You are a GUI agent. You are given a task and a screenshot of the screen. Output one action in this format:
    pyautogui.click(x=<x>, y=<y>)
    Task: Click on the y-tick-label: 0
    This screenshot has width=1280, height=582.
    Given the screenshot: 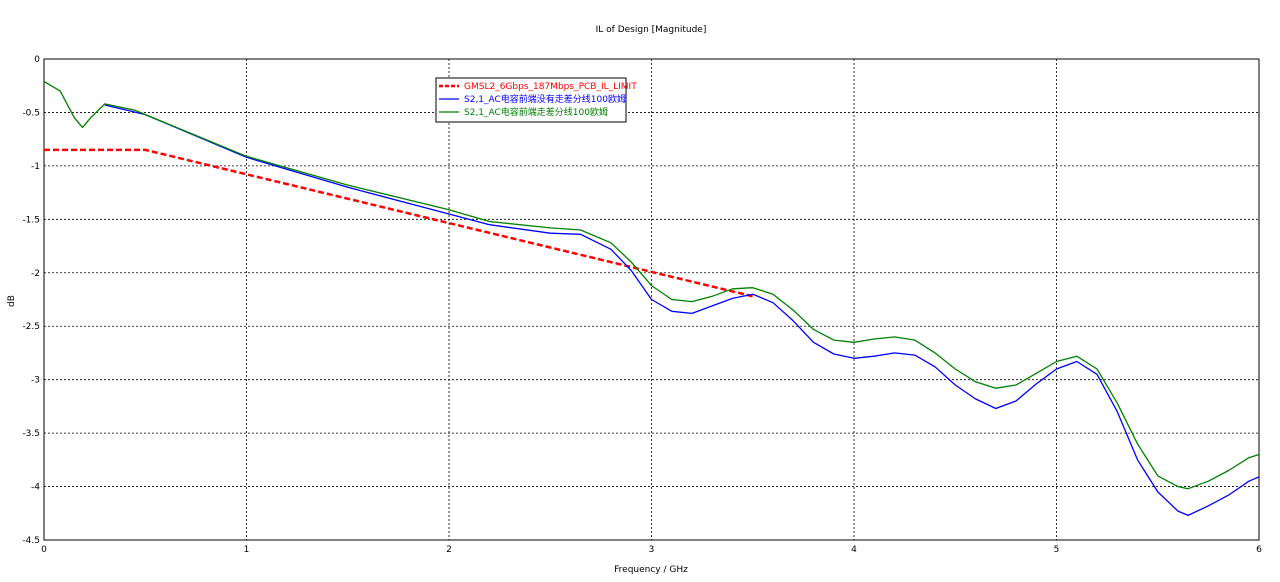 What is the action you would take?
    pyautogui.click(x=37, y=60)
    